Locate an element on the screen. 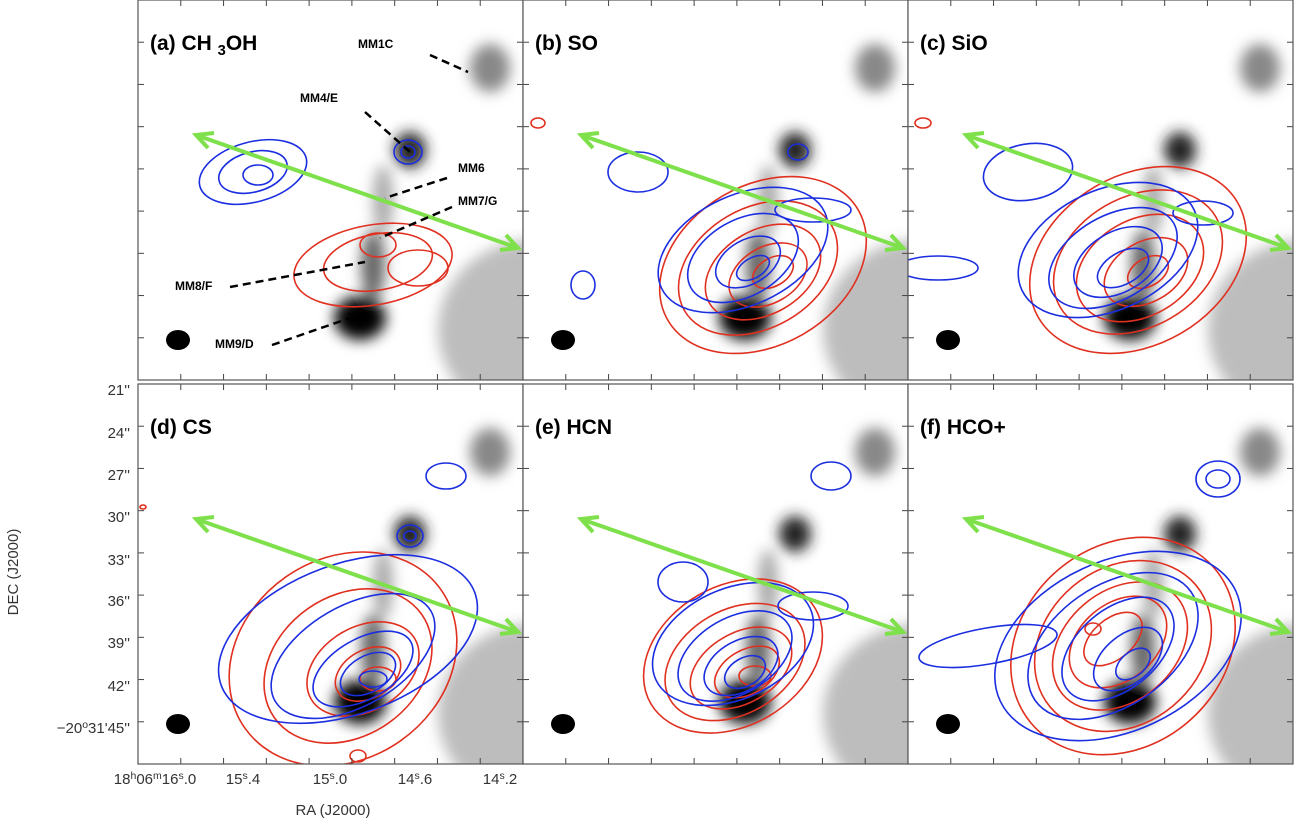  text-part: OH is located at coordinates (242, 43).